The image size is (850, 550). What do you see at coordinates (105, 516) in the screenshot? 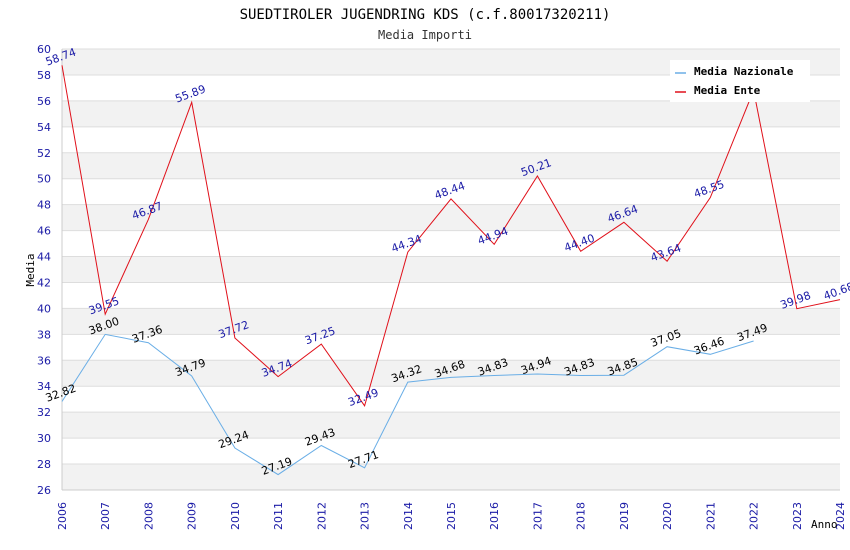
I see `x-tick-label: 2007` at bounding box center [105, 516].